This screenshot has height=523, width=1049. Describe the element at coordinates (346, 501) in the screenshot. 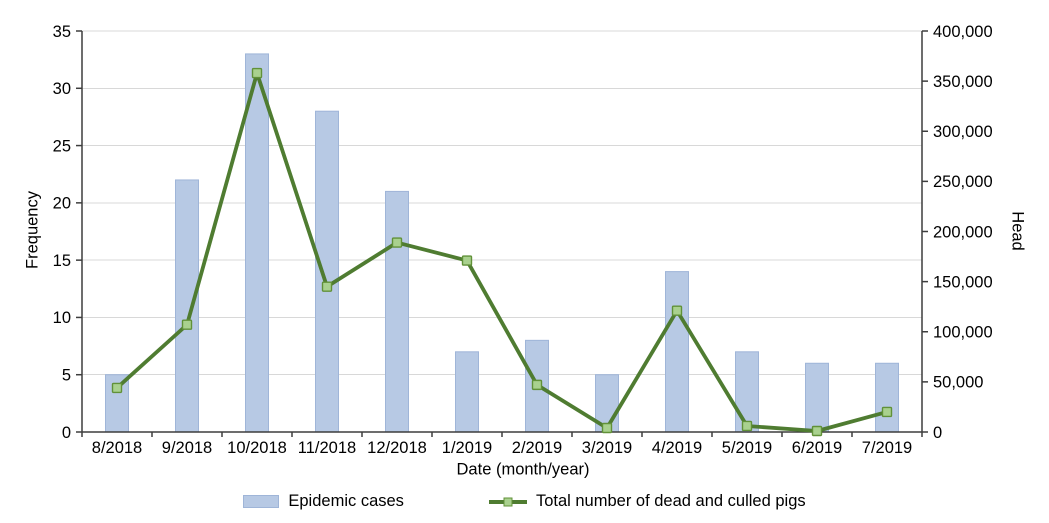

I see `legend-label-epidemic-cases: Epidemic cases` at that location.